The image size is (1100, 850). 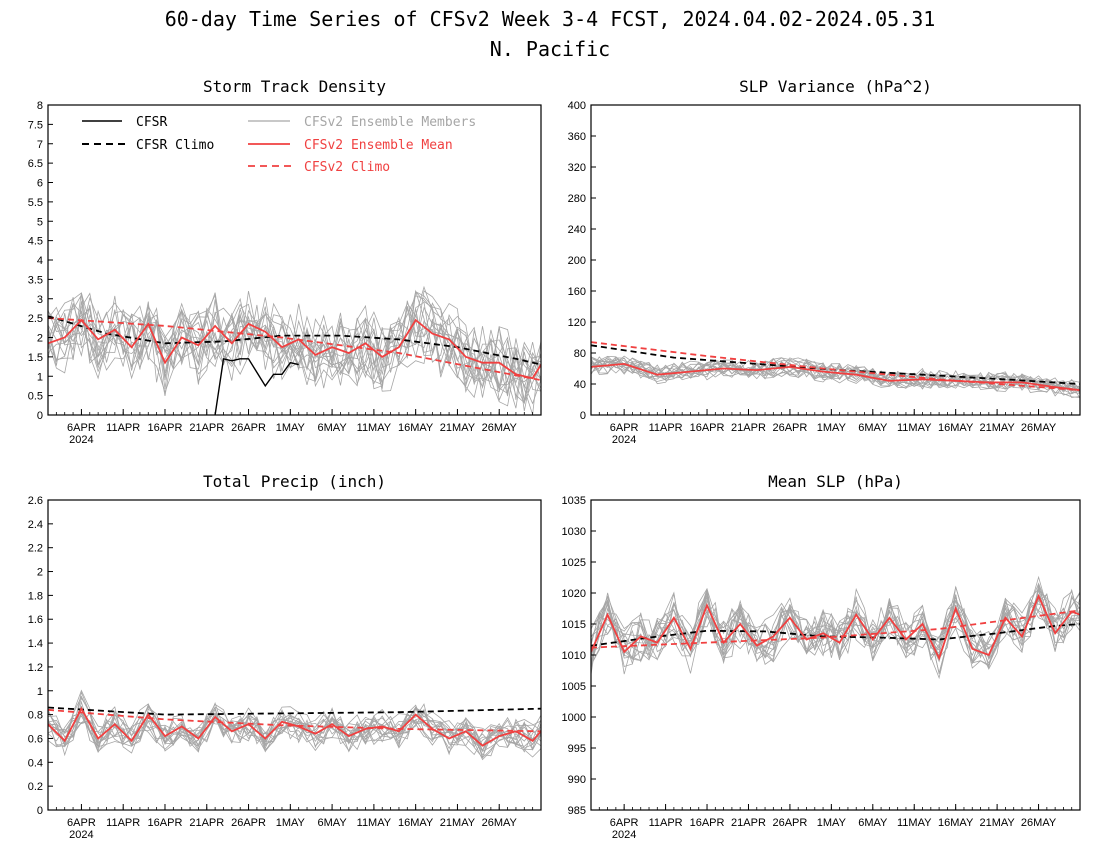 What do you see at coordinates (835, 481) in the screenshot?
I see `panel-title-slp: Mean SLP (hPa)` at bounding box center [835, 481].